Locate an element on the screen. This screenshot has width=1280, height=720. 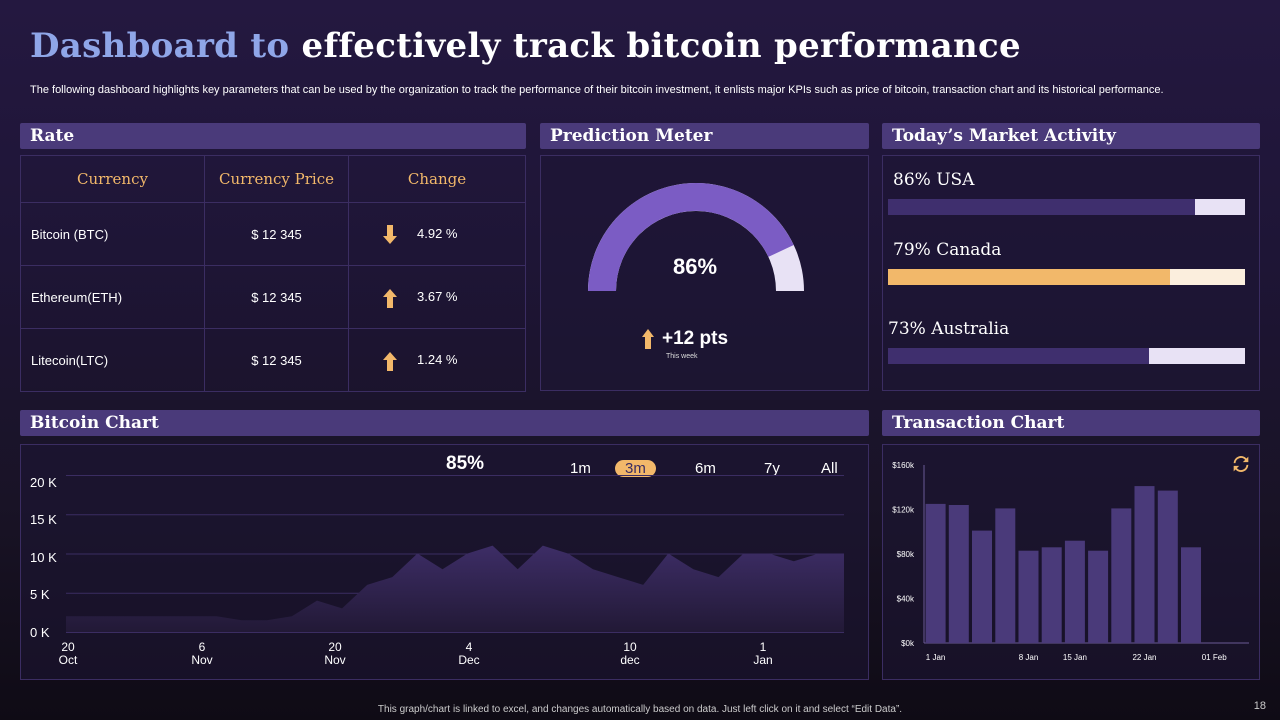
timeframe-1m: 1m is located at coordinates (580, 468).